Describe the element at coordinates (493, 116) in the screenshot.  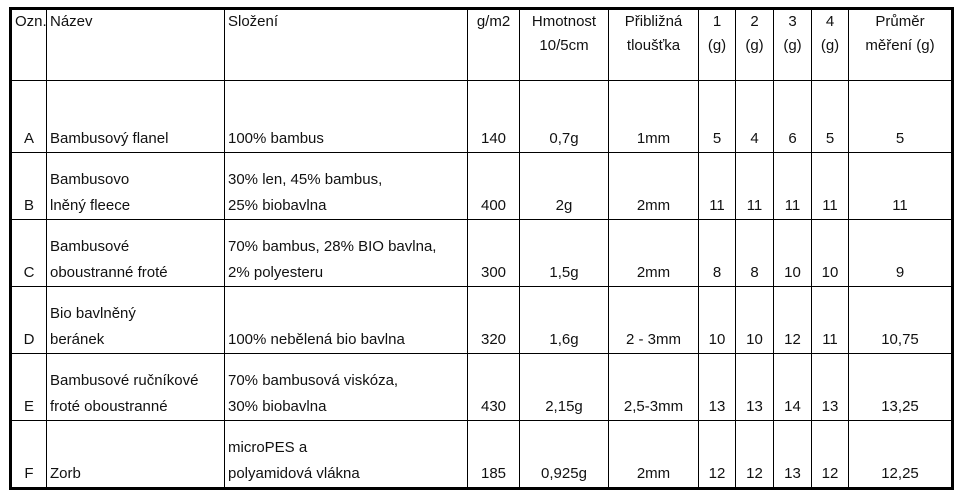
I see `row-gm2: 140` at that location.